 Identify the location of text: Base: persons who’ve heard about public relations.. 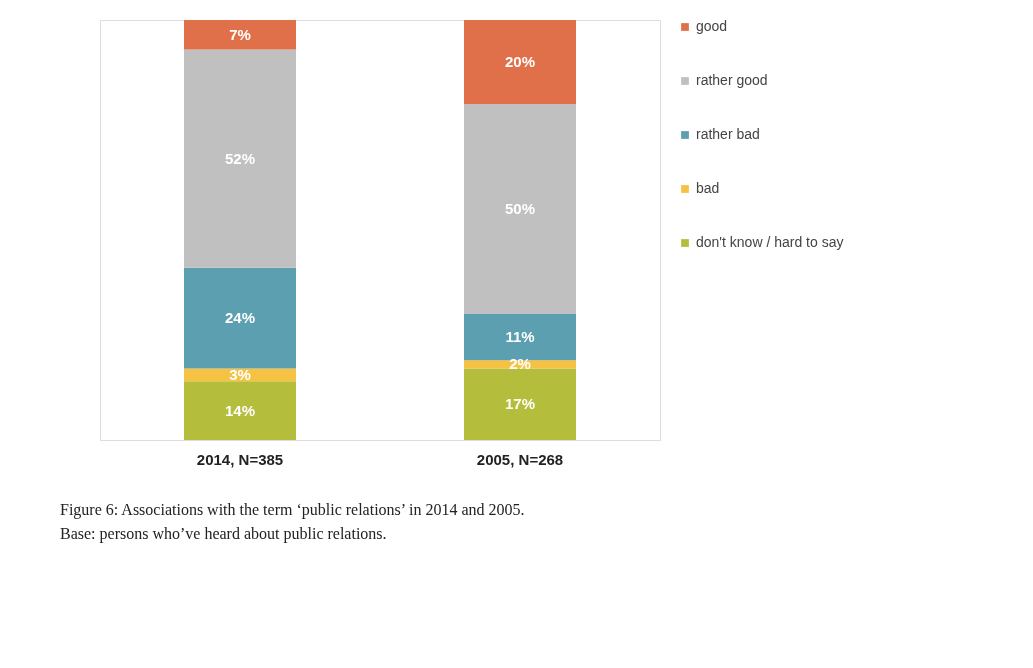
(223, 534).